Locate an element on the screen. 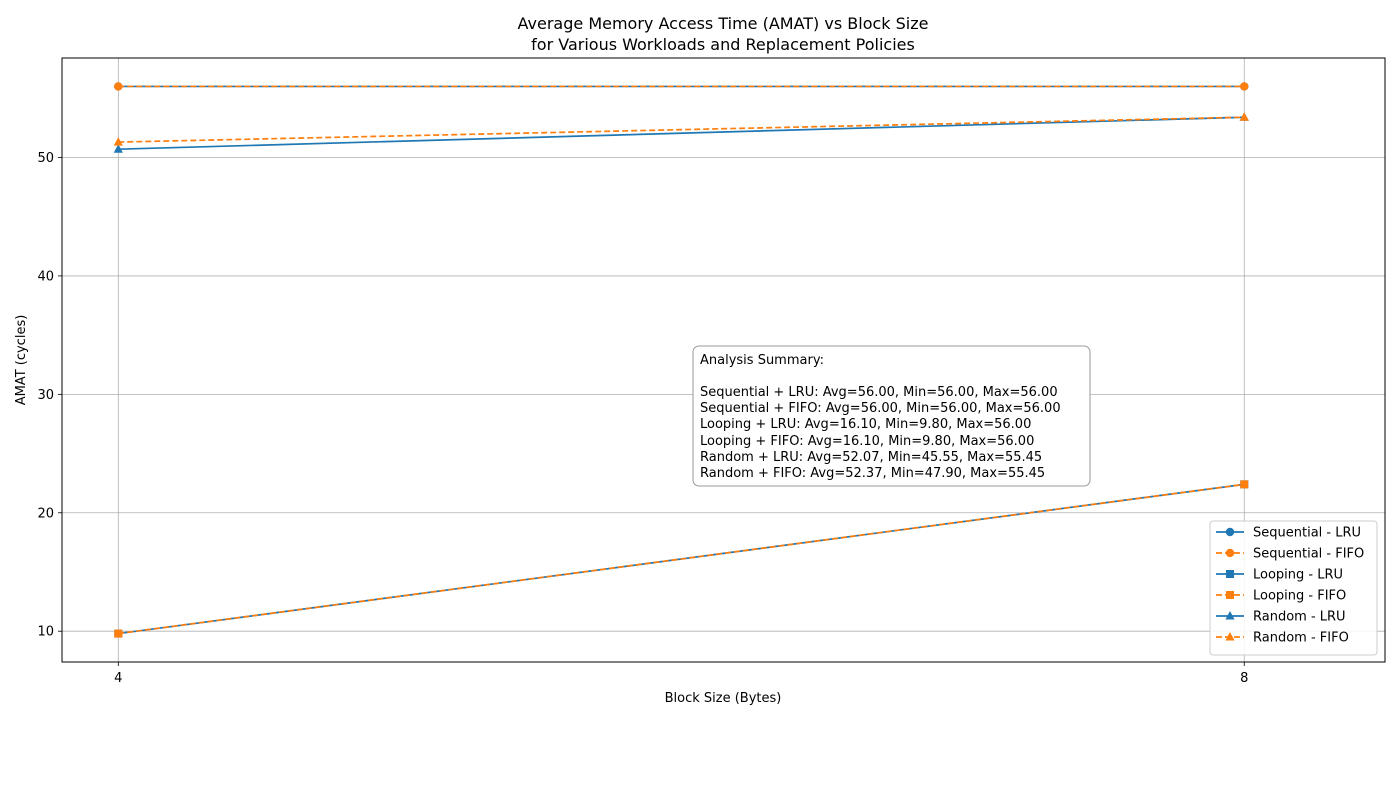 The image size is (1400, 800). y-tick-label: 30 is located at coordinates (45, 395).